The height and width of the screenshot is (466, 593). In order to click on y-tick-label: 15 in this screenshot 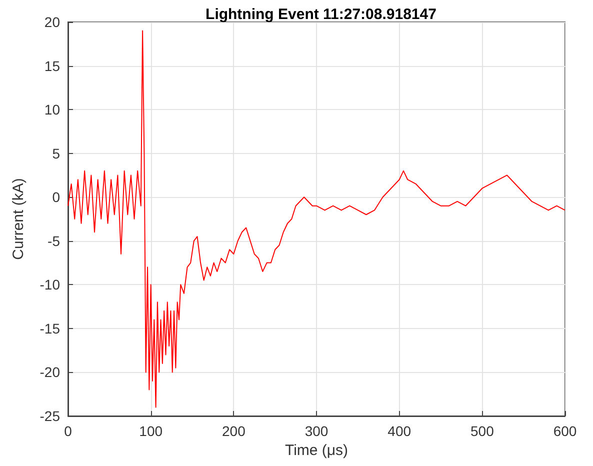, I will do `click(52, 66)`.